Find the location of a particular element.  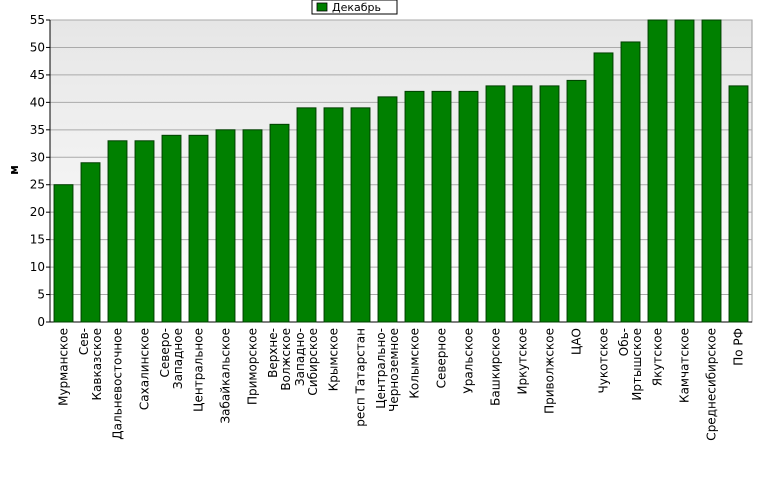

x-tick-label: Обь-Иртышское is located at coordinates (630, 364).